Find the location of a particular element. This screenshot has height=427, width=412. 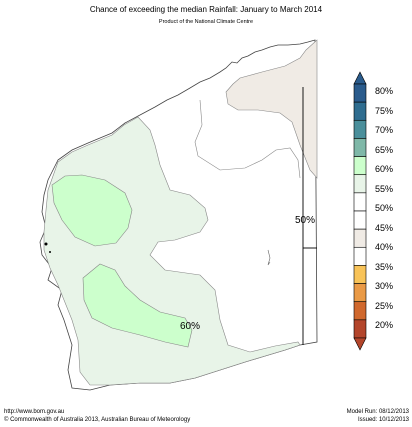

footer-url: http://www.bom.gov.au is located at coordinates (34, 412).